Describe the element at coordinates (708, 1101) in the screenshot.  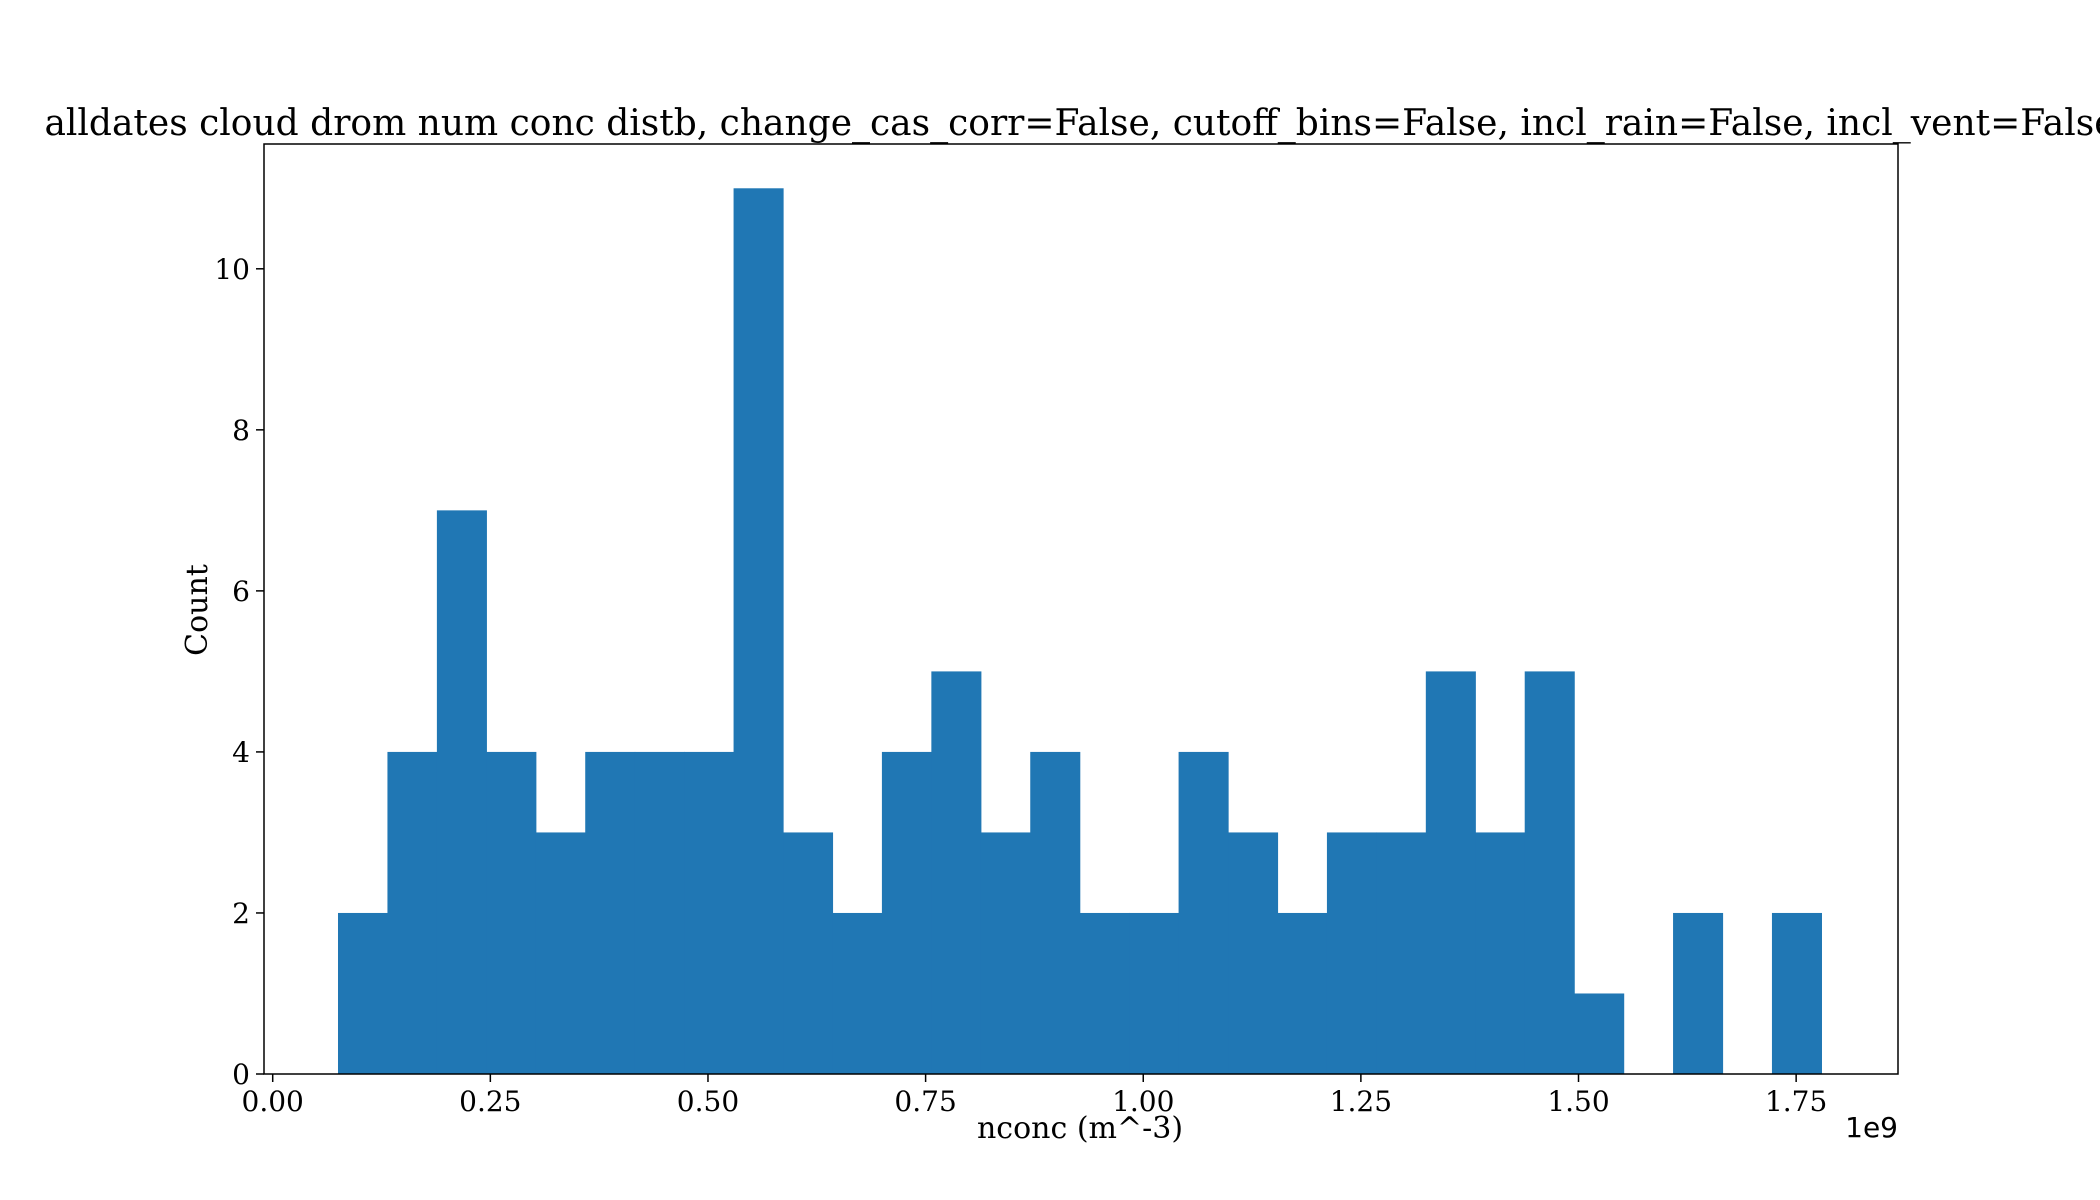
I see `x-tick-label: 0.50` at that location.